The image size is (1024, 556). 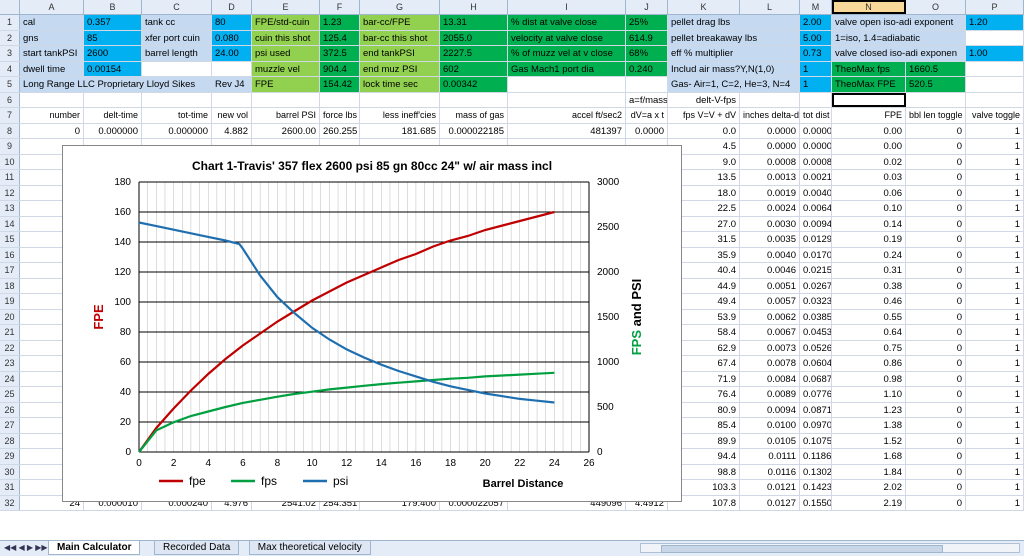 What do you see at coordinates (770, 208) in the screenshot?
I see `cell-l13: 0.0024` at bounding box center [770, 208].